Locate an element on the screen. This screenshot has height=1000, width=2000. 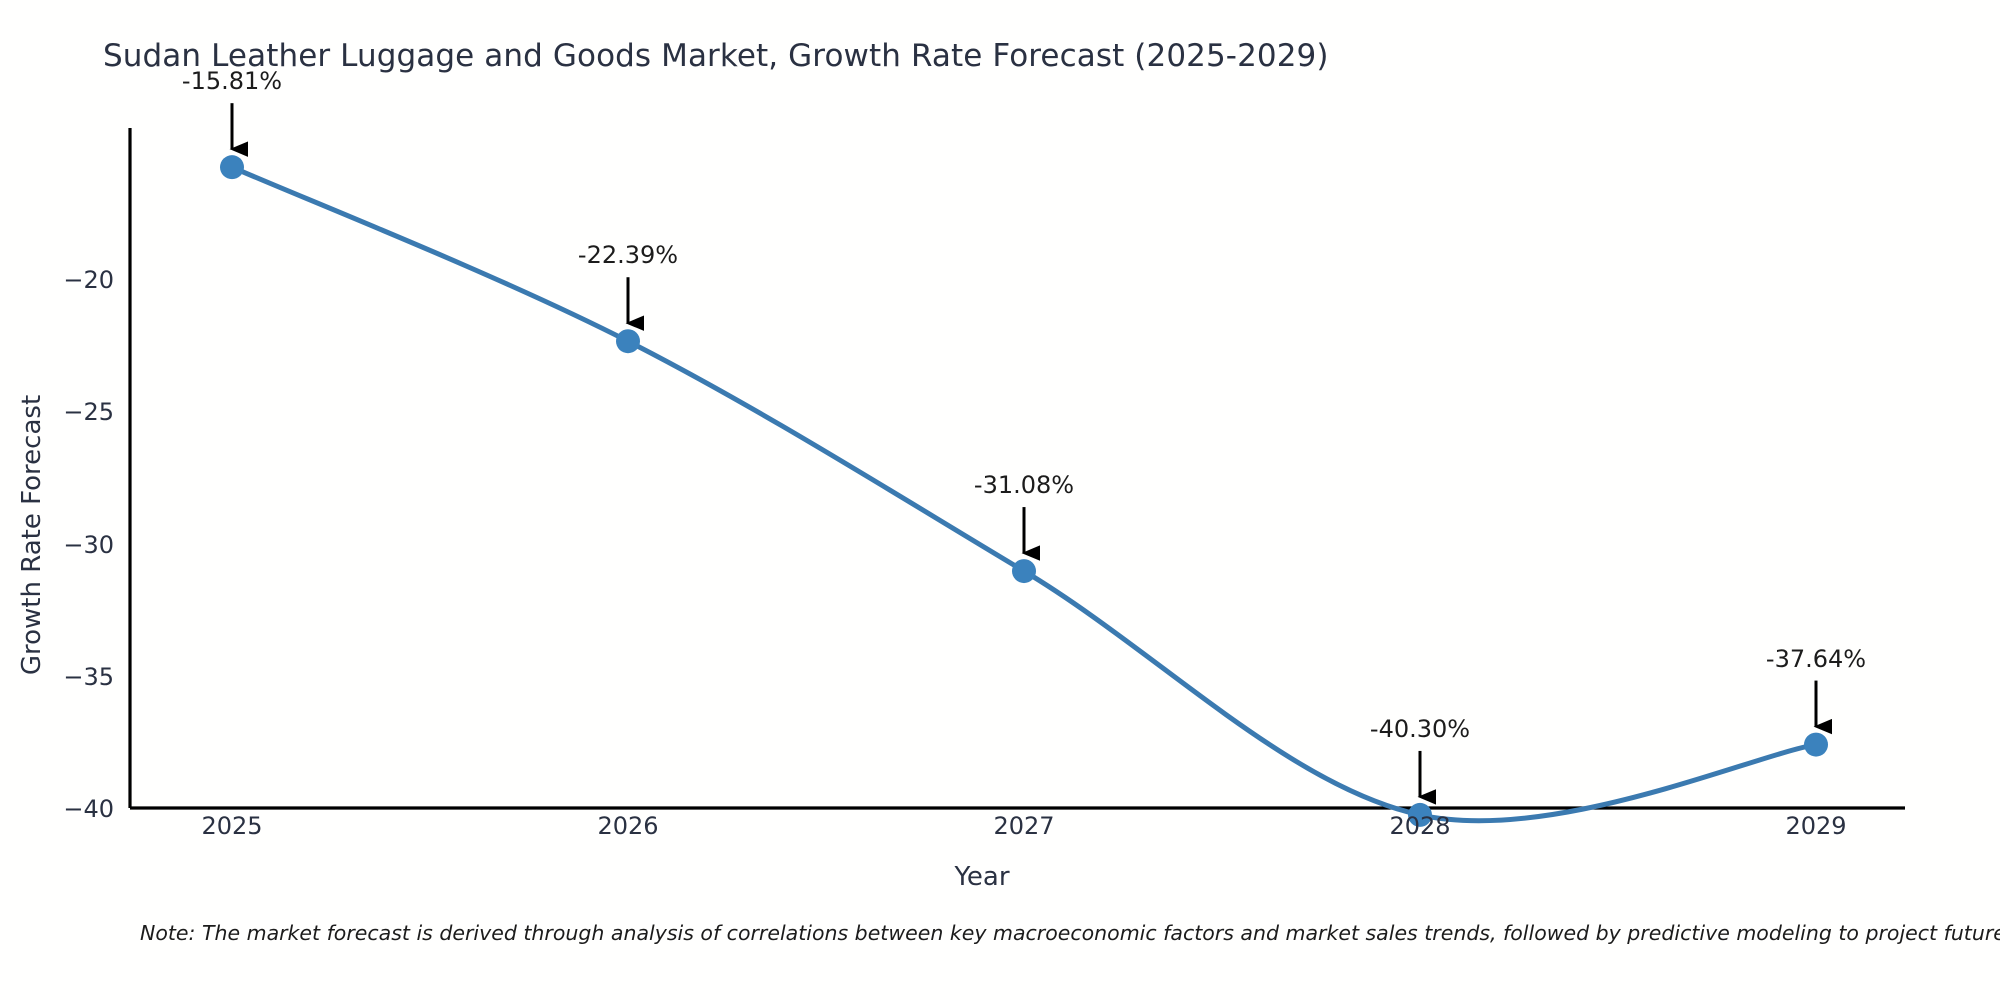
data-point-annotation: -31.08% is located at coordinates (1024, 485).